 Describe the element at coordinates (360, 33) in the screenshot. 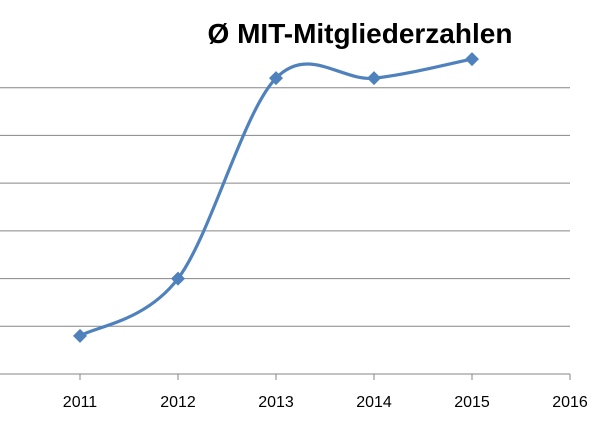

I see `chart-title: Ø MIT-Mitgliederzahlen` at that location.